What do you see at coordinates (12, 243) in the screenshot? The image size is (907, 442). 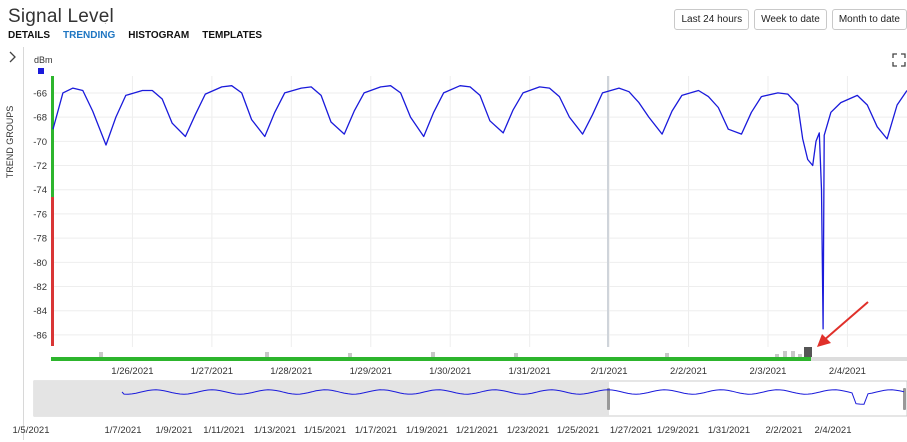 I see `trend-groups-panel: TREND GROUPS` at bounding box center [12, 243].